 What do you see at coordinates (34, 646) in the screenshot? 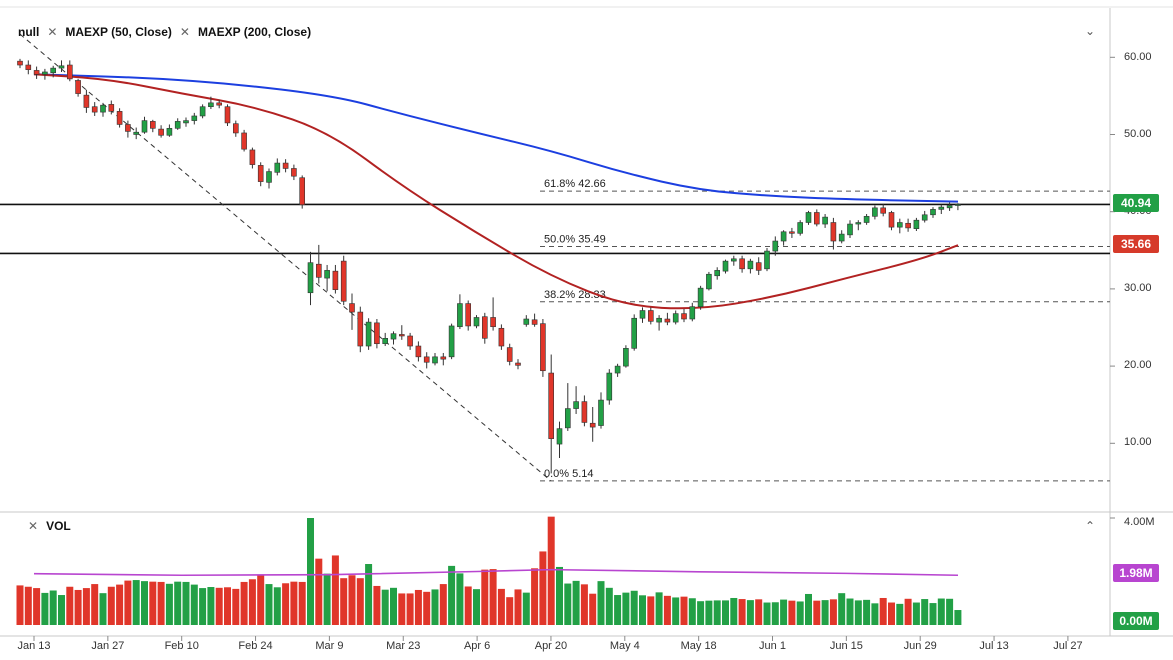
I see `time-tick: Jan 13` at bounding box center [34, 646].